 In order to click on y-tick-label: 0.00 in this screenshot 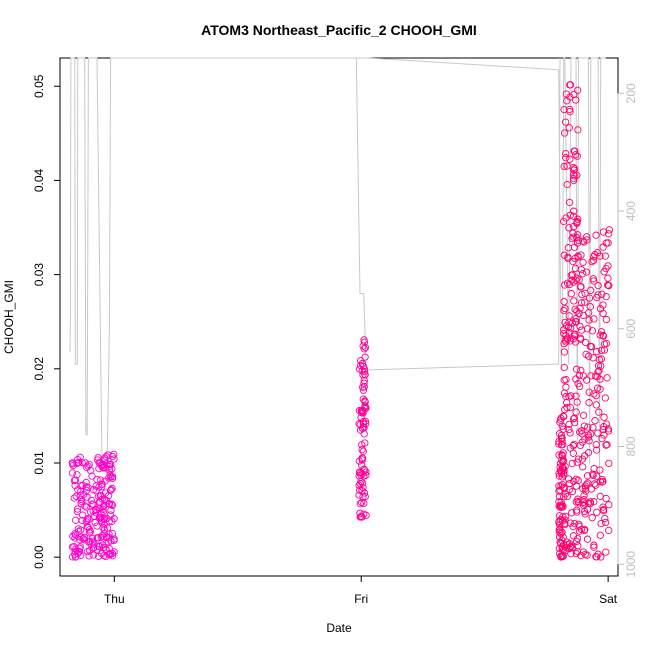, I will do `click(39, 557)`.